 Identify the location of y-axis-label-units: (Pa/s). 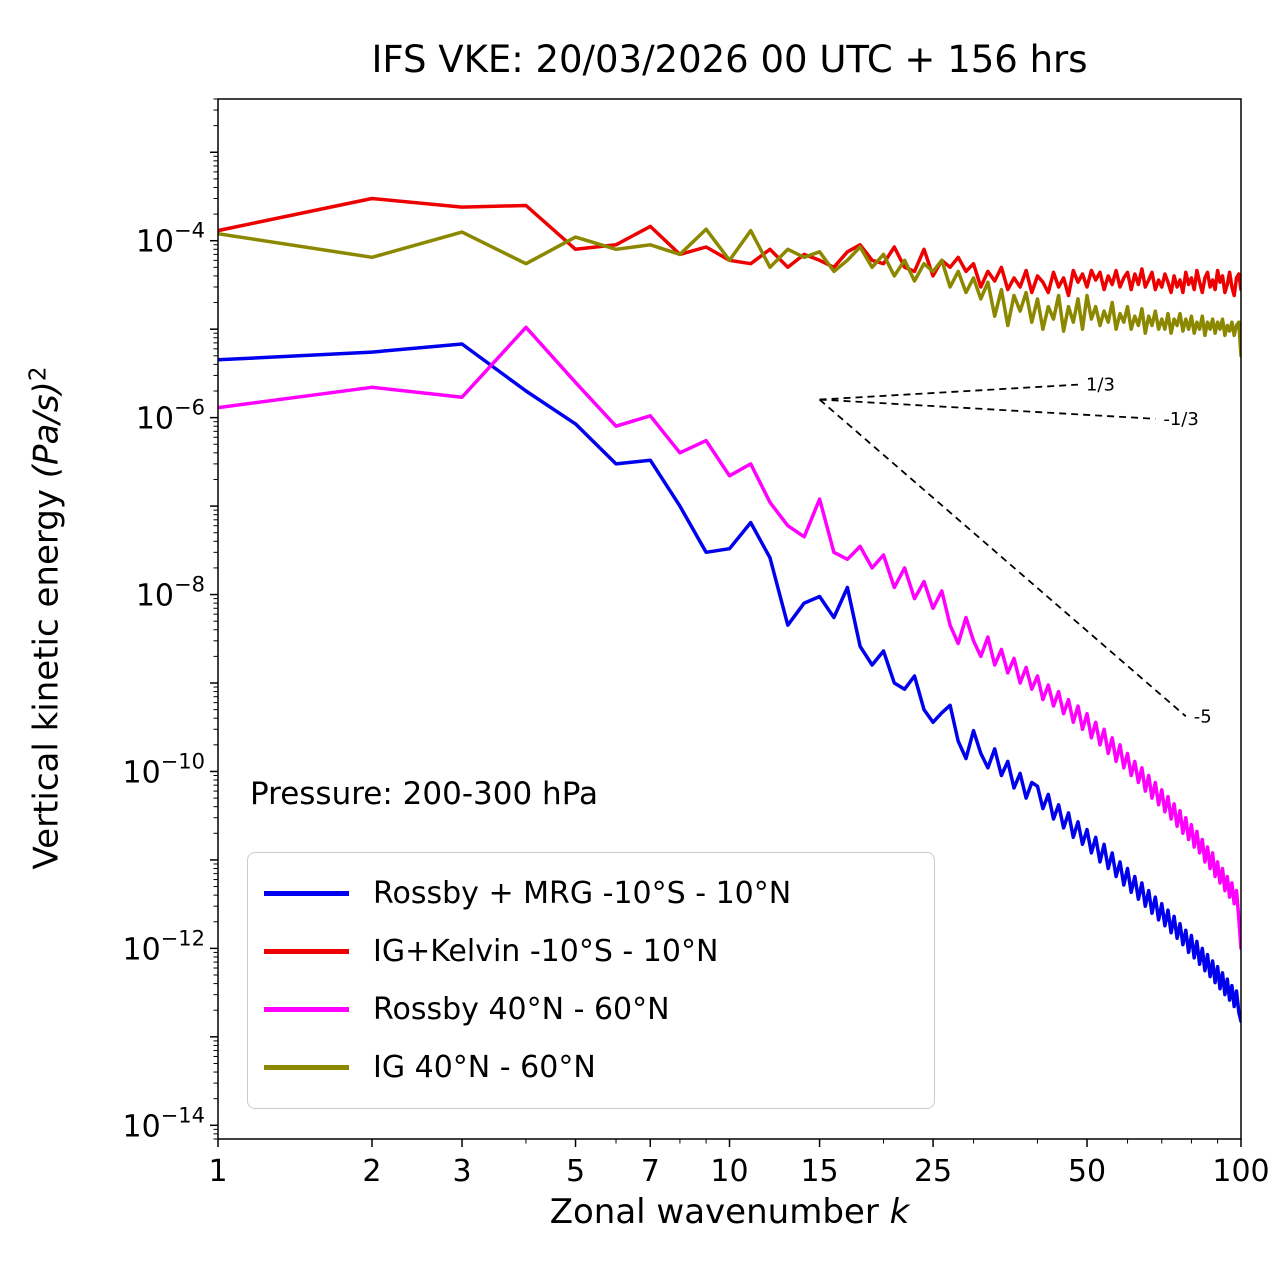
(46, 430).